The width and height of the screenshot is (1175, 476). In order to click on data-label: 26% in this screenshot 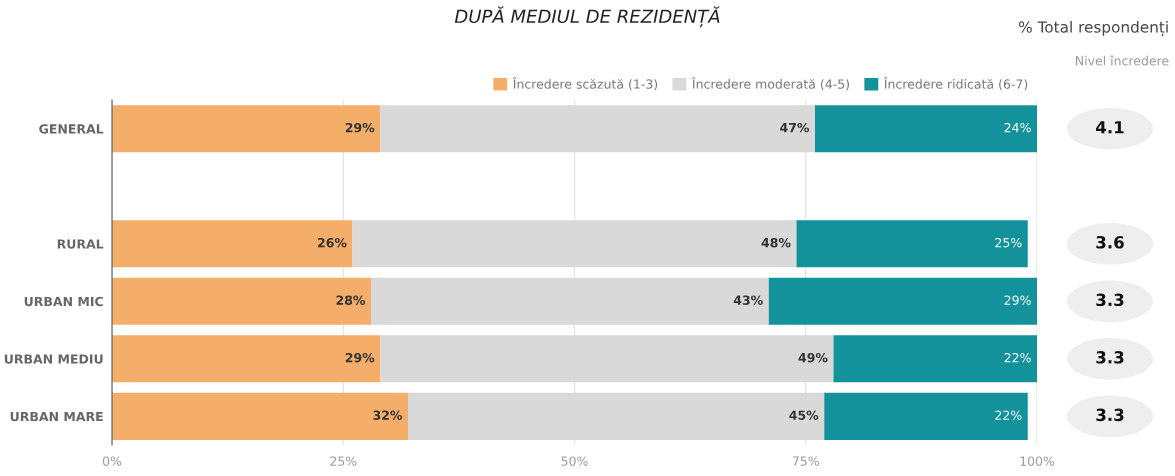, I will do `click(332, 242)`.